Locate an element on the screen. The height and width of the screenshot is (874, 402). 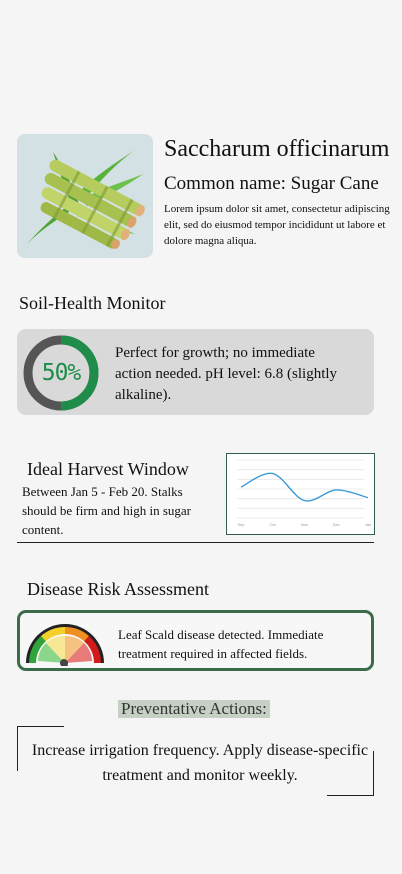
frame-corner-bottom-right is located at coordinates (350, 773).